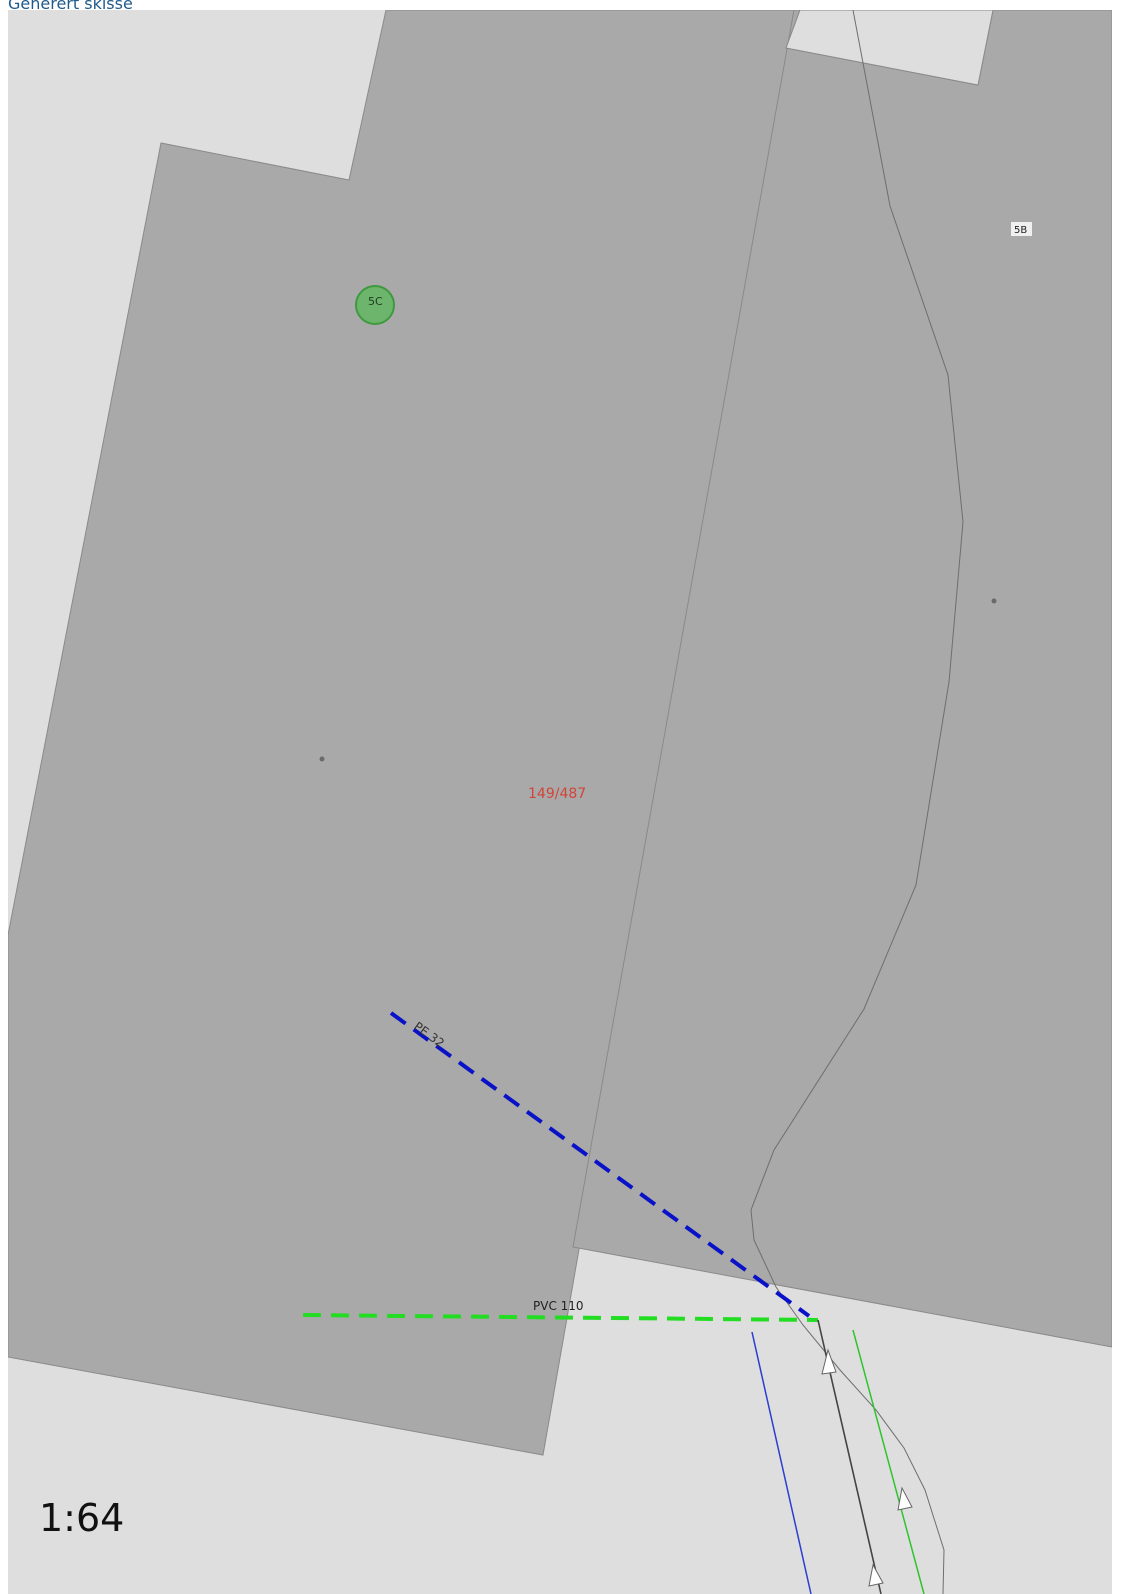 This screenshot has width=1122, height=1594. I want to click on building-label-5b: 5B, so click(1020, 230).